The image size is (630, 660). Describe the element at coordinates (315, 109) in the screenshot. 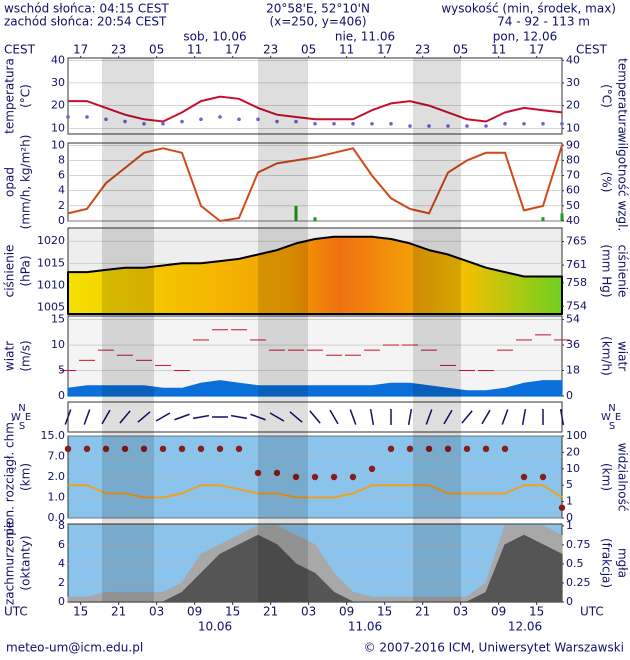

I see `series-line` at that location.